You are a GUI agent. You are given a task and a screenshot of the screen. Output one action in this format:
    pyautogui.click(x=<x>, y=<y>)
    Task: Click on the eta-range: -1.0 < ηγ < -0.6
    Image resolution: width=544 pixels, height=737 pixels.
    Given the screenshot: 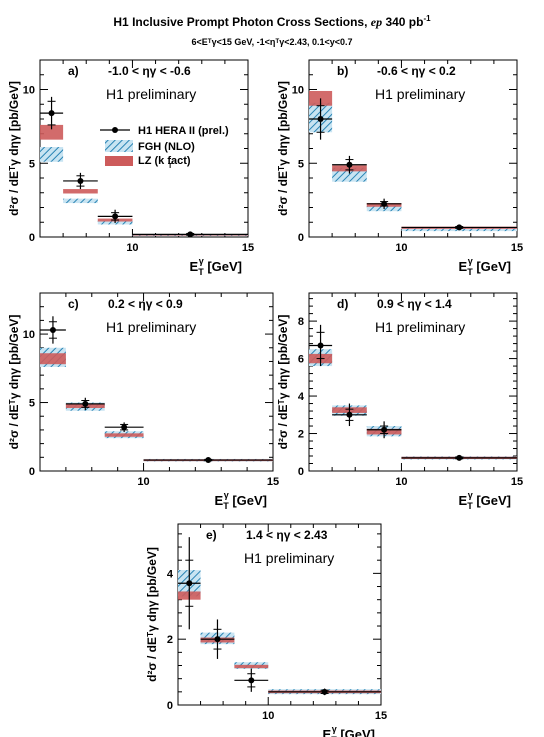 What is the action you would take?
    pyautogui.click(x=149, y=71)
    